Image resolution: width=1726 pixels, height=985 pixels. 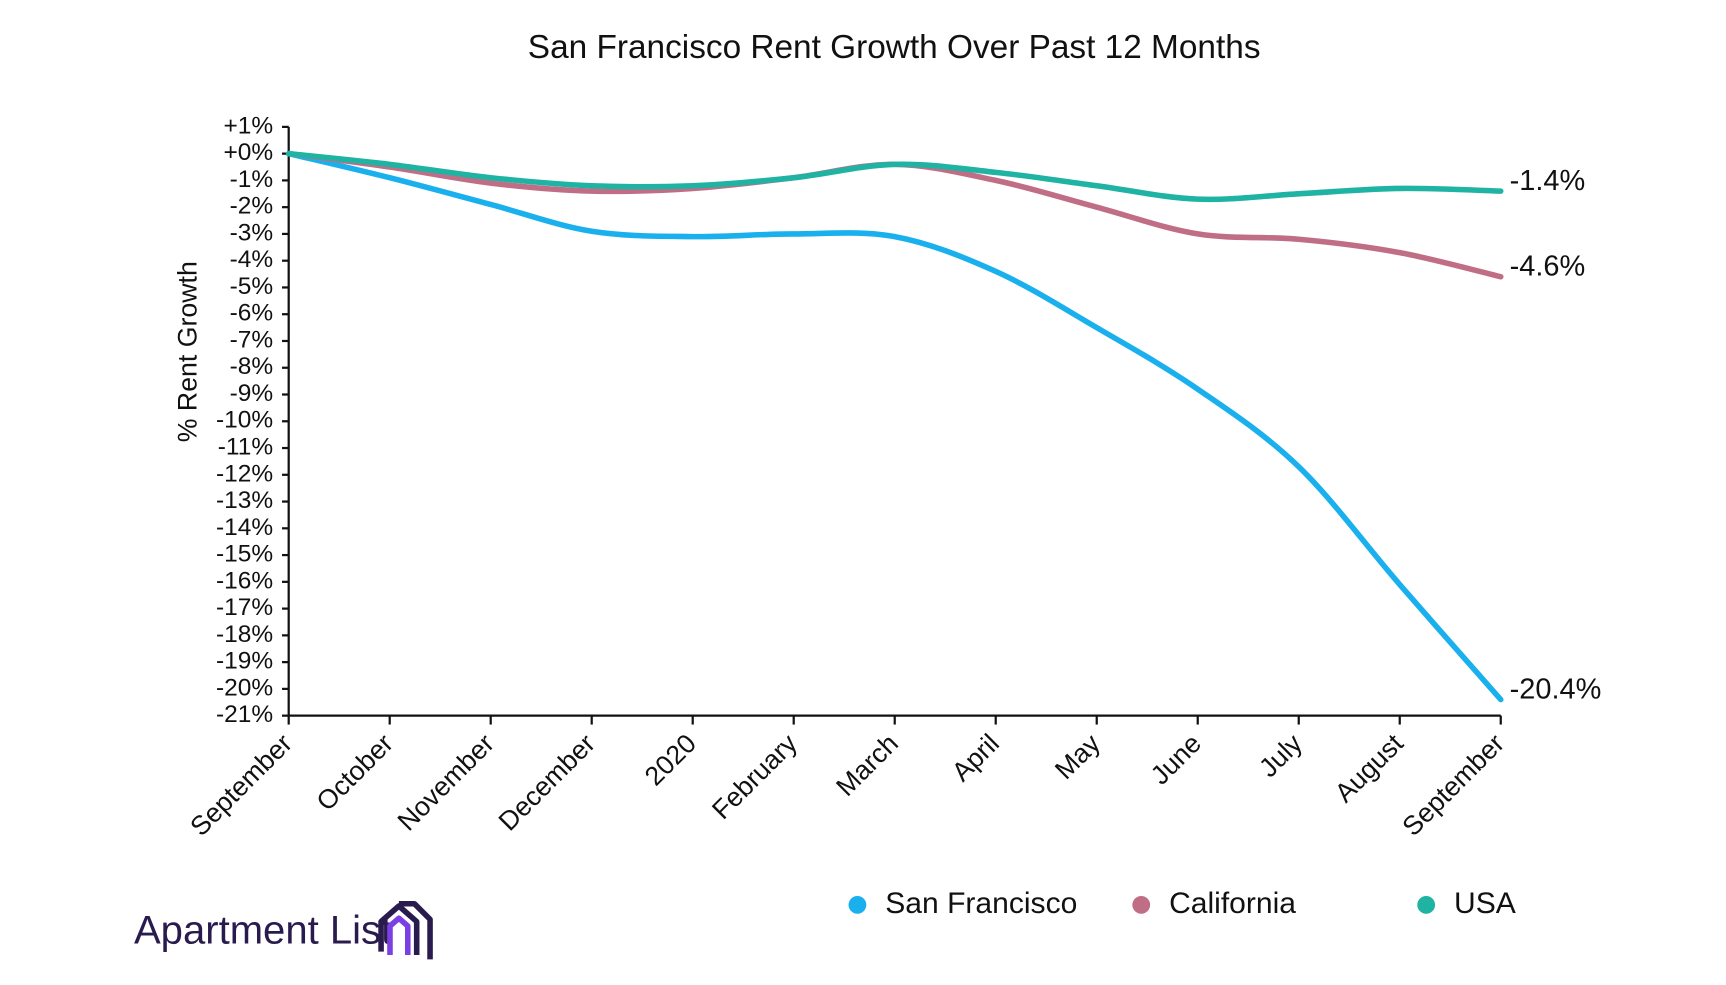 What do you see at coordinates (252, 393) in the screenshot?
I see `y-tick-label: -9%` at bounding box center [252, 393].